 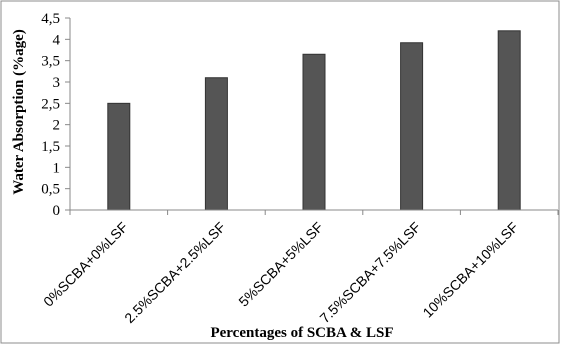 What do you see at coordinates (50, 104) in the screenshot?
I see `y-tick-label: 2,5` at bounding box center [50, 104].